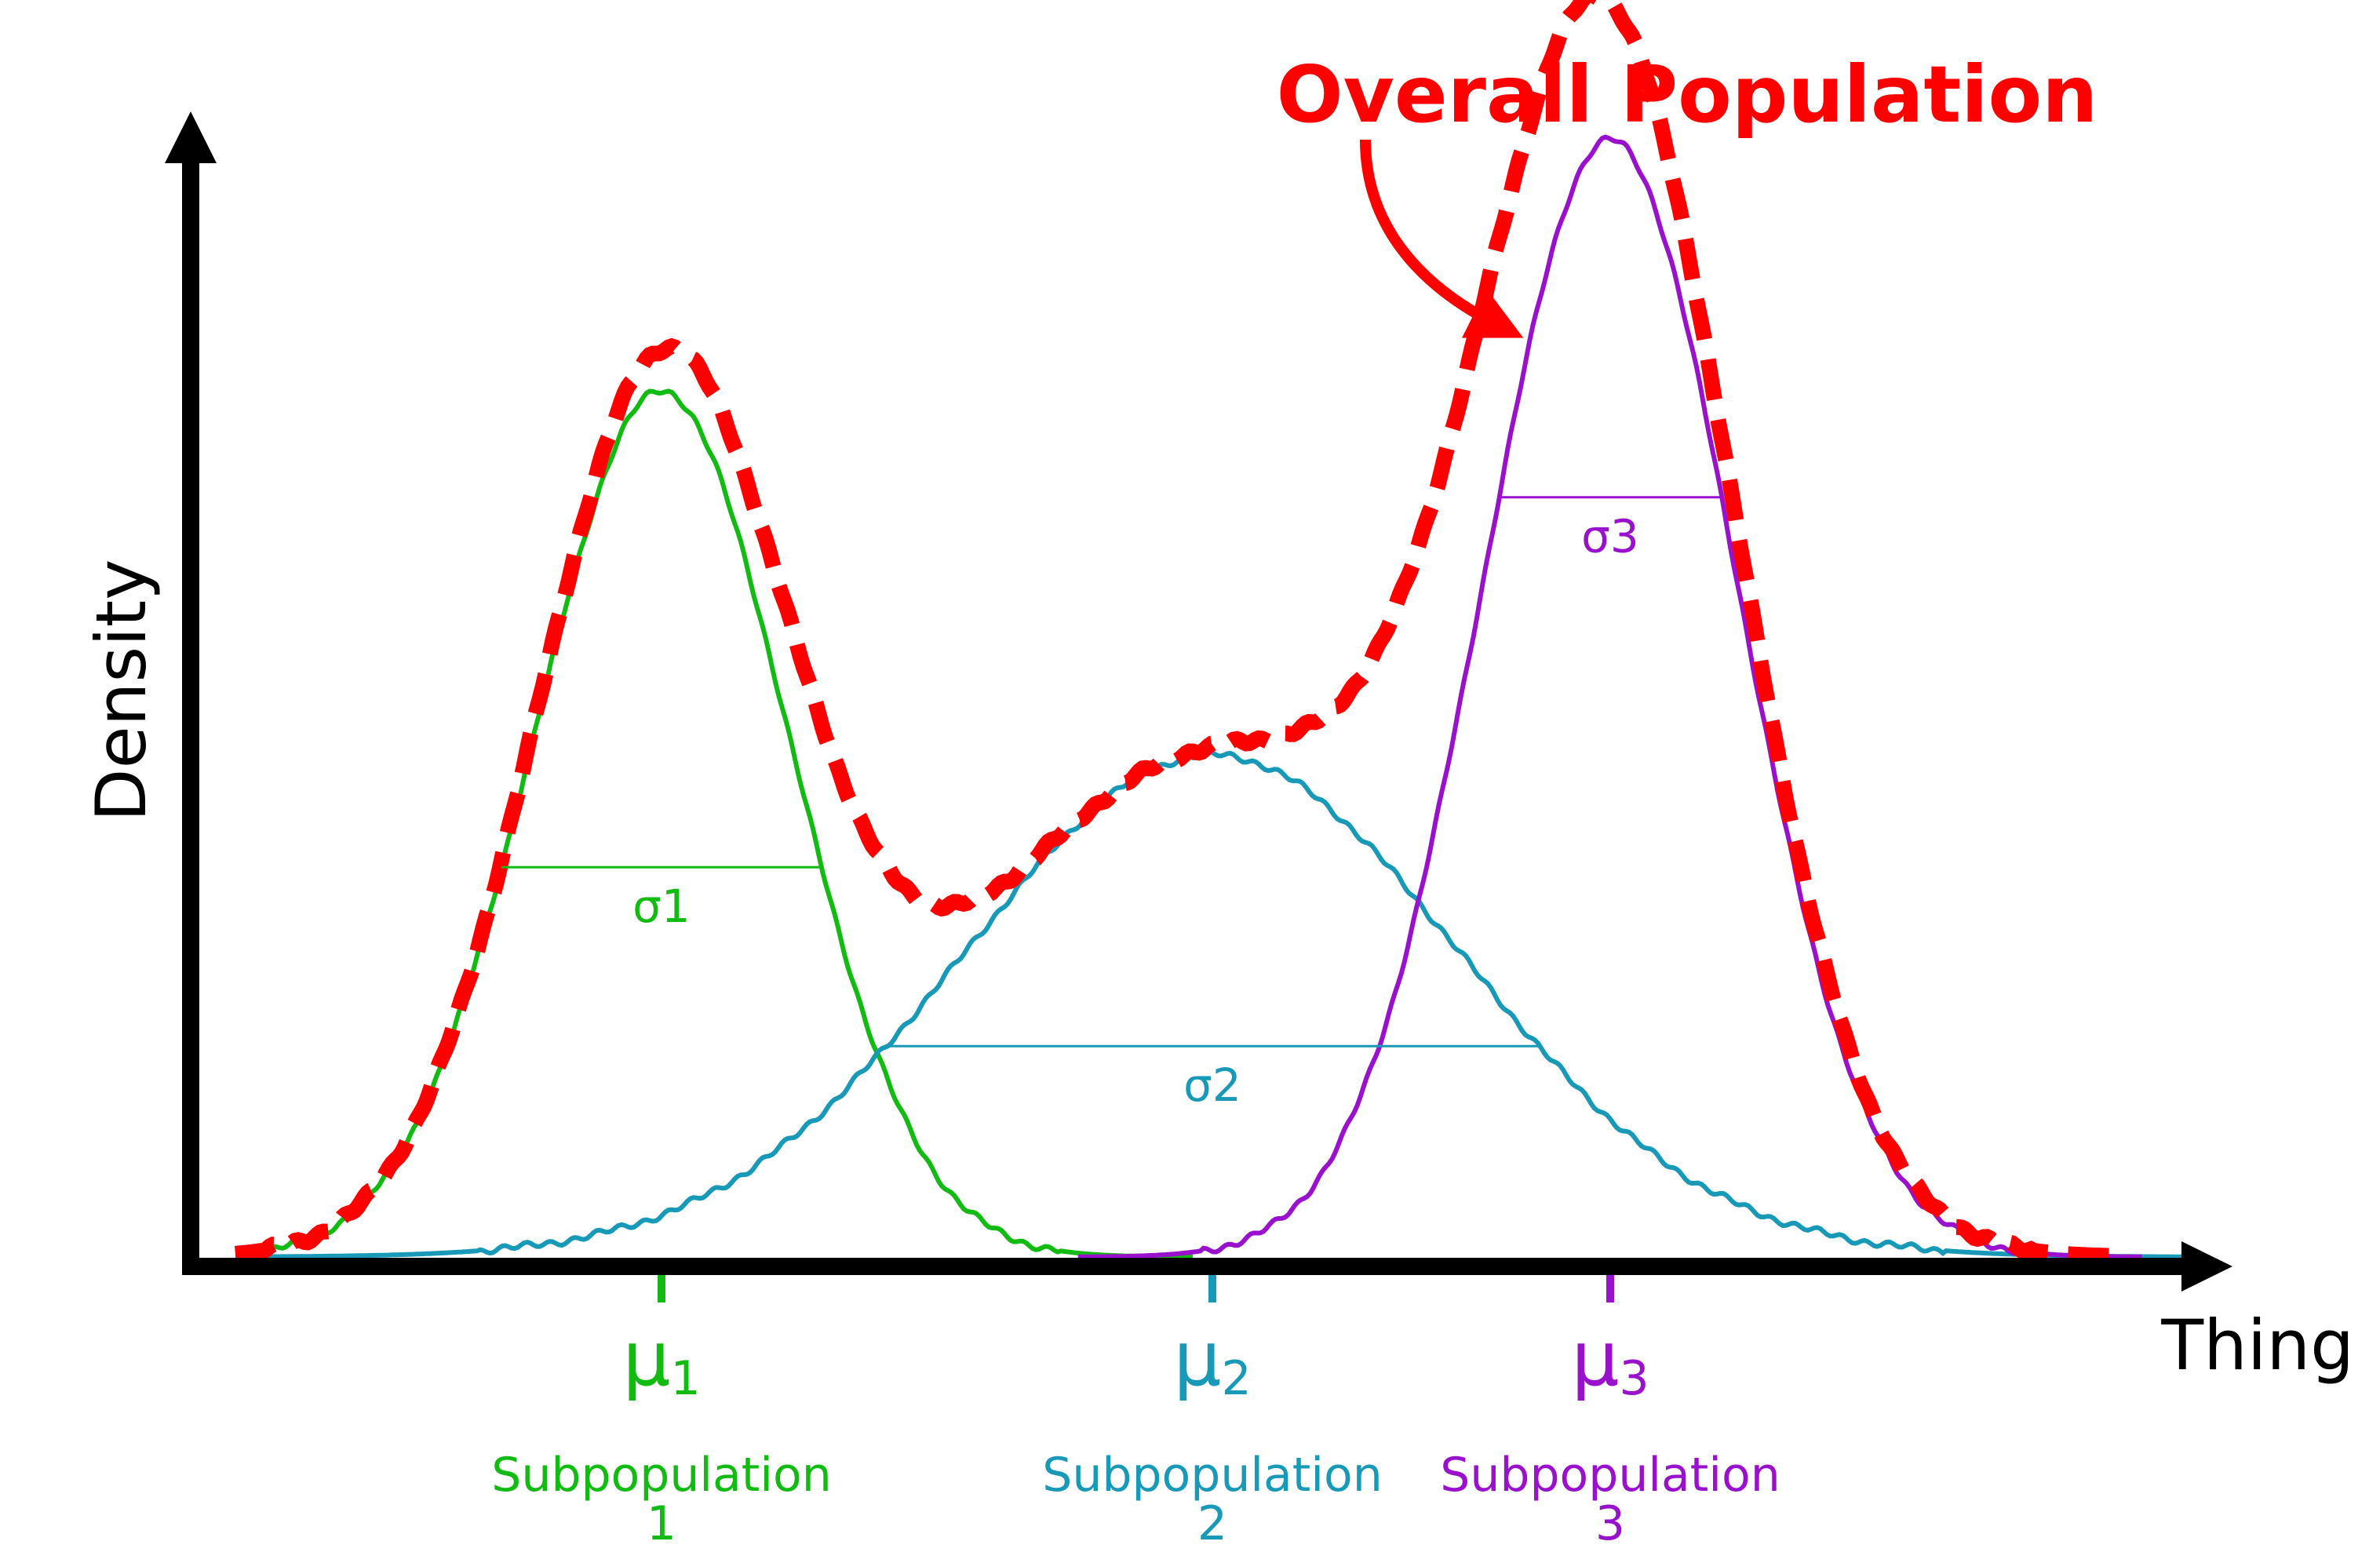 The image size is (2380, 1563). What do you see at coordinates (1212, 1085) in the screenshot?
I see `sigma-2-label: σ2` at bounding box center [1212, 1085].